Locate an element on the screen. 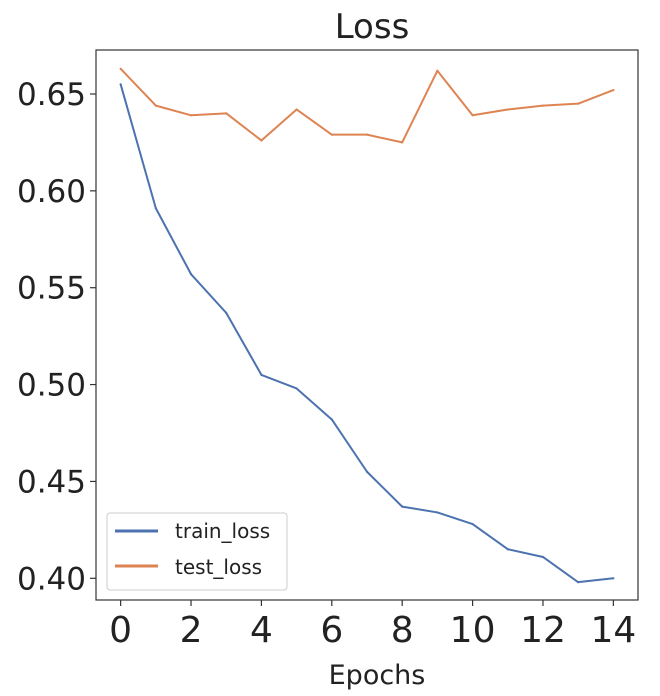  y-tick-label: 0.65 is located at coordinates (51, 95).